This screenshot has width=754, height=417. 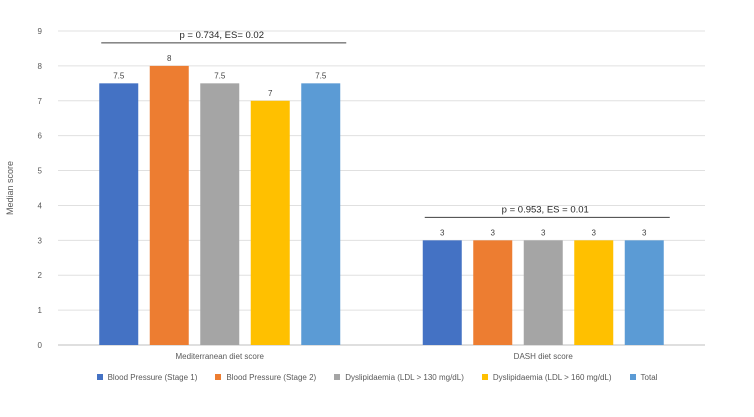 I want to click on data-label: 7, so click(x=270, y=93).